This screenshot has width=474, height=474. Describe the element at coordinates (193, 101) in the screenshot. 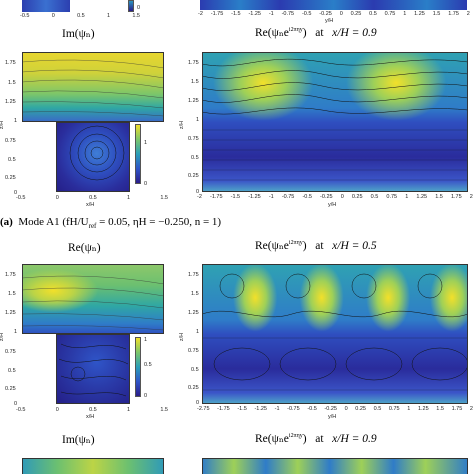

I see `z-tick-r1-125: 1.25` at that location.